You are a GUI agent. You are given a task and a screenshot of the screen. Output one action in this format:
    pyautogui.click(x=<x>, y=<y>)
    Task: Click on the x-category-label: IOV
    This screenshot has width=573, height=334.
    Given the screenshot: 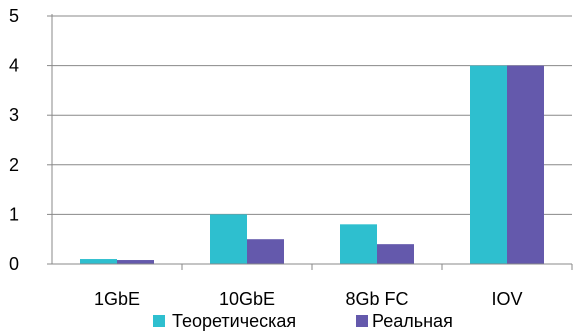 What is the action you would take?
    pyautogui.click(x=506, y=299)
    